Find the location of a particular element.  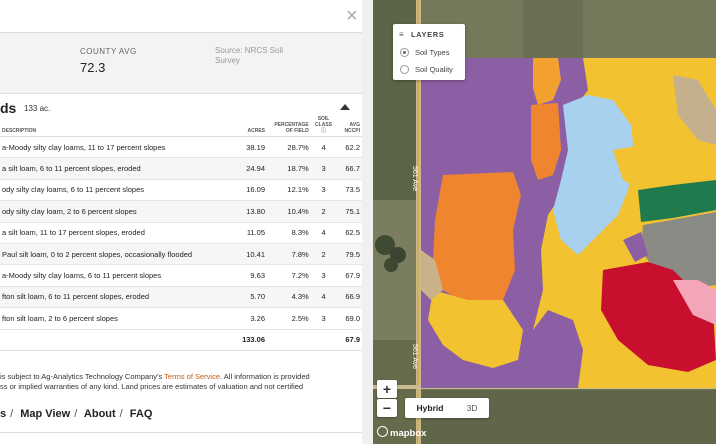

collapse-arrow-icon is located at coordinates (345, 107).